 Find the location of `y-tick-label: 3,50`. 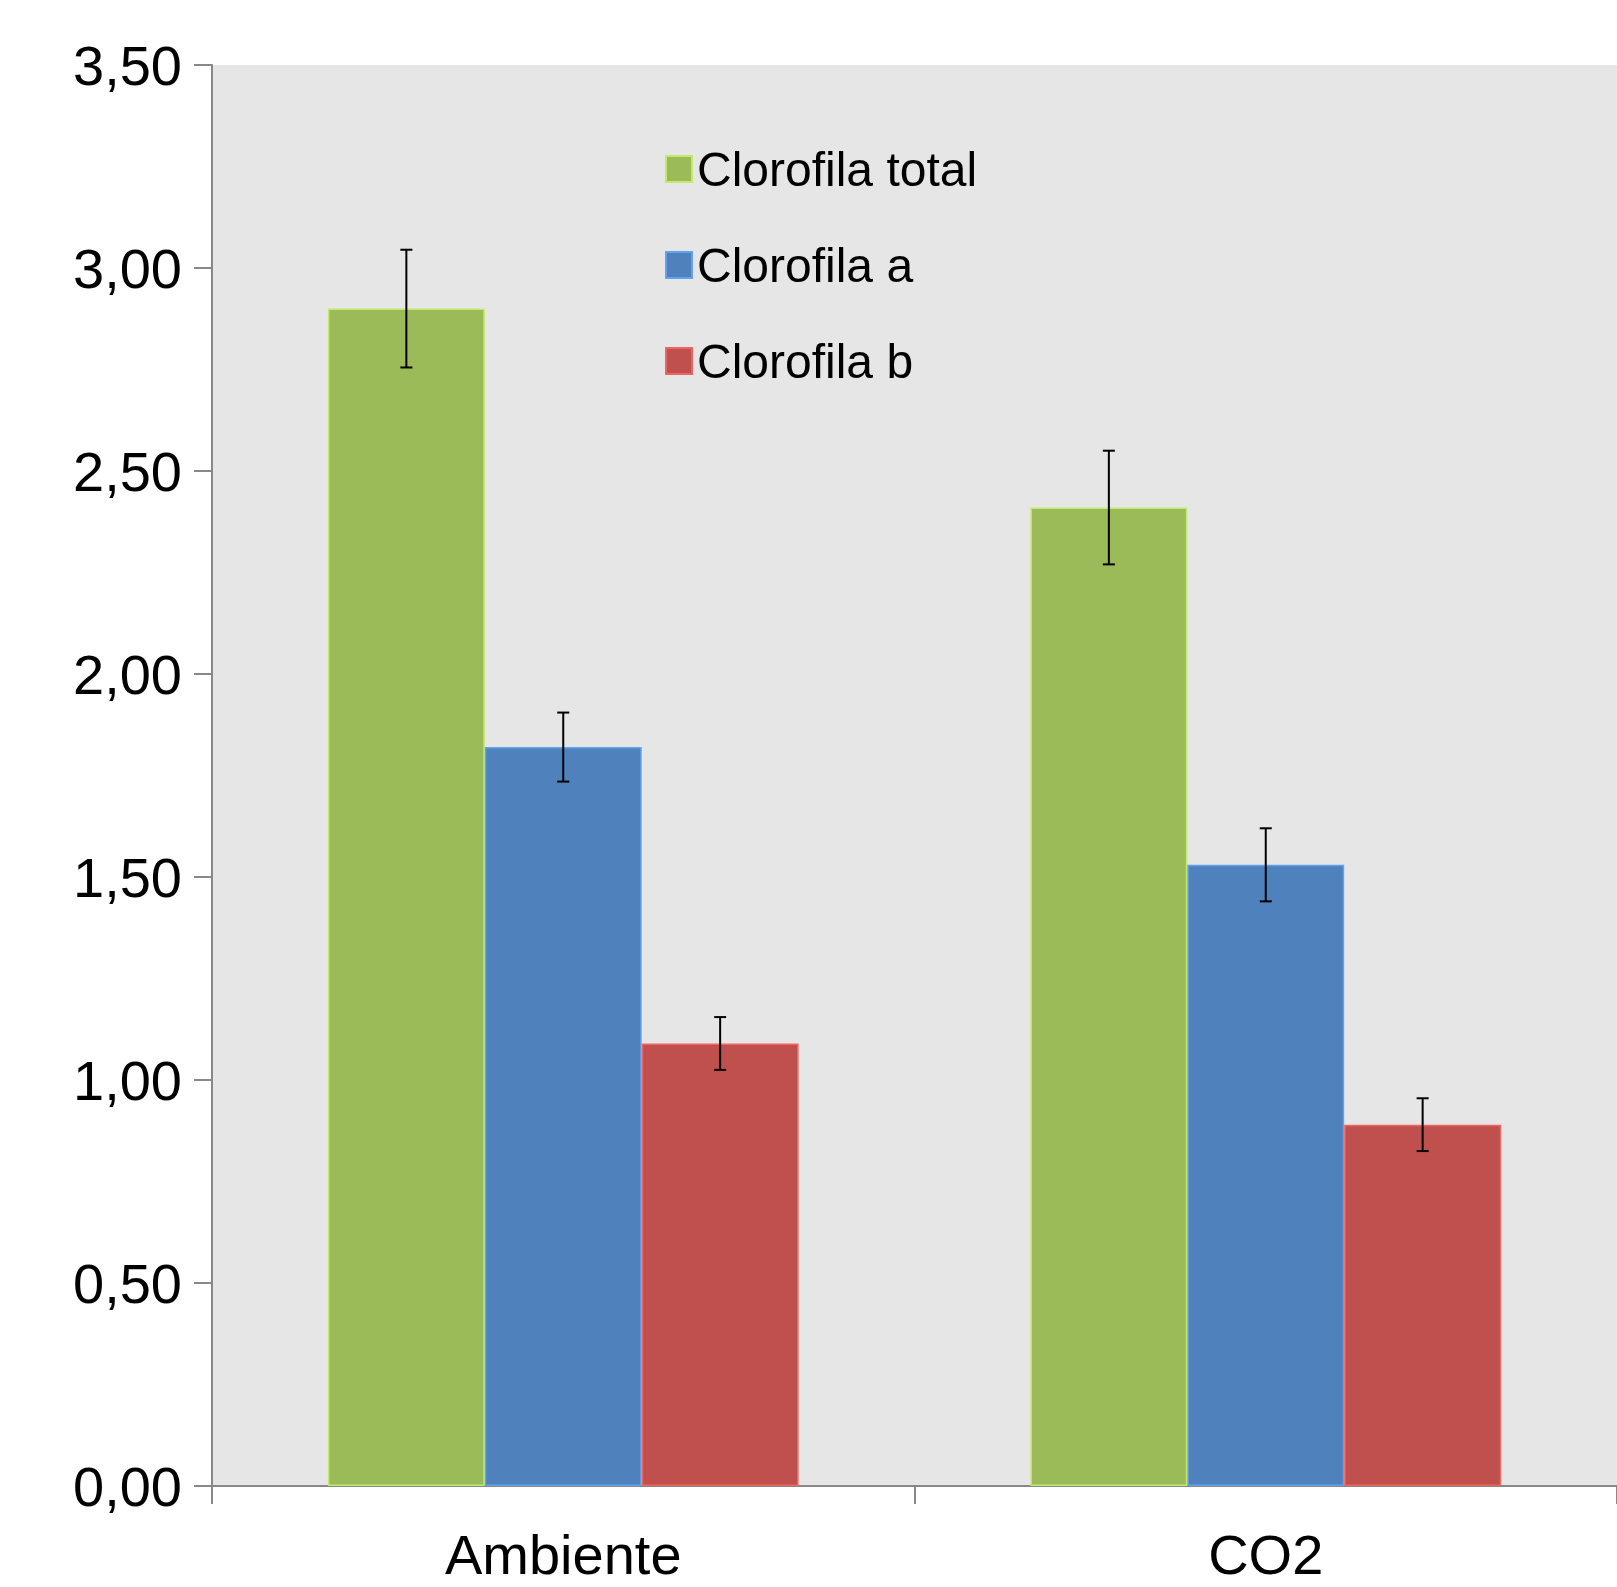

y-tick-label: 3,50 is located at coordinates (127, 65).